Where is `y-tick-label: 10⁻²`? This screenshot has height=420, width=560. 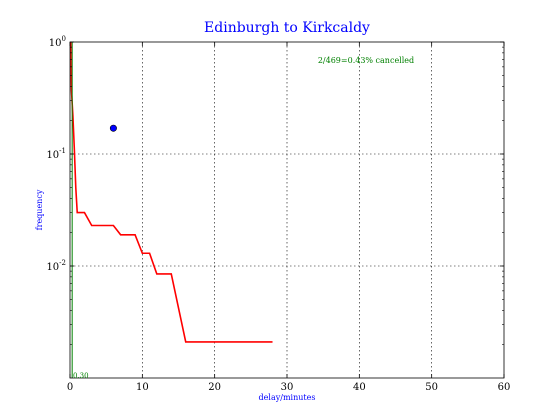 y-tick-label: 10⁻² is located at coordinates (56, 266).